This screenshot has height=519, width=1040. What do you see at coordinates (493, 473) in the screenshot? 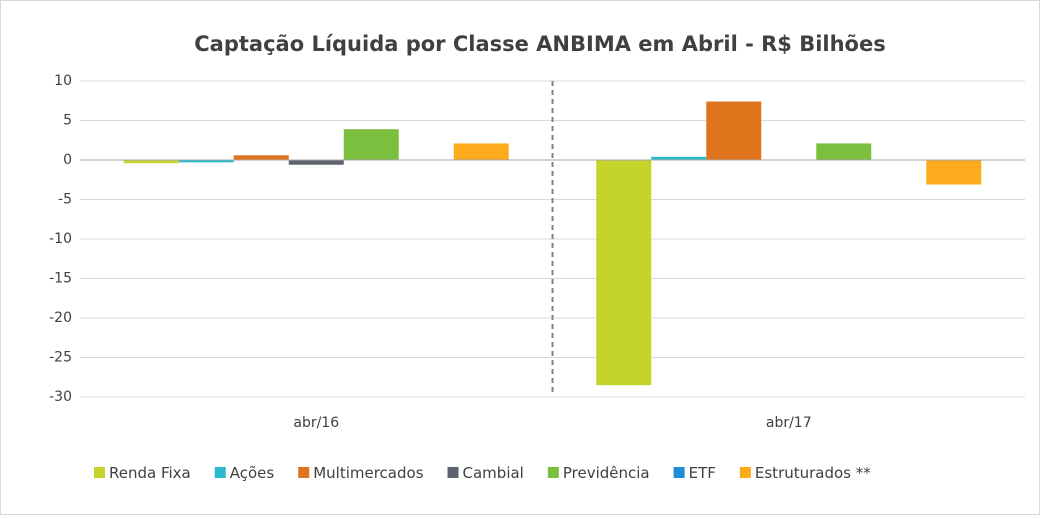
I see `legend-label: Cambial` at bounding box center [493, 473].